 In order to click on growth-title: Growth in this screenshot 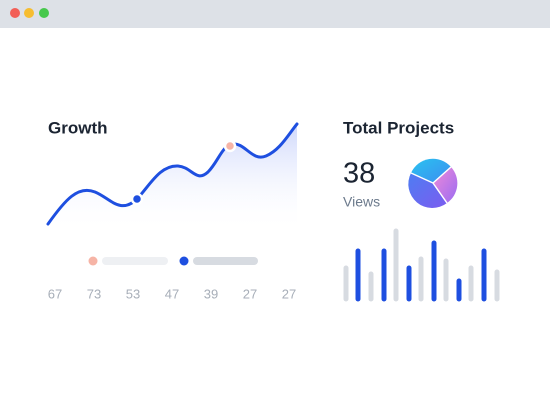, I will do `click(78, 127)`.